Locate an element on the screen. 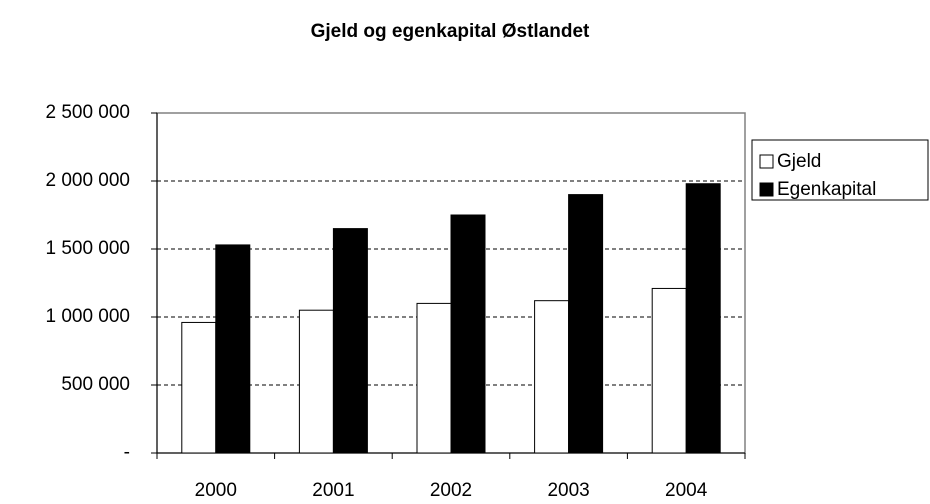  y-tick-label: 1 500 000 is located at coordinates (87, 248).